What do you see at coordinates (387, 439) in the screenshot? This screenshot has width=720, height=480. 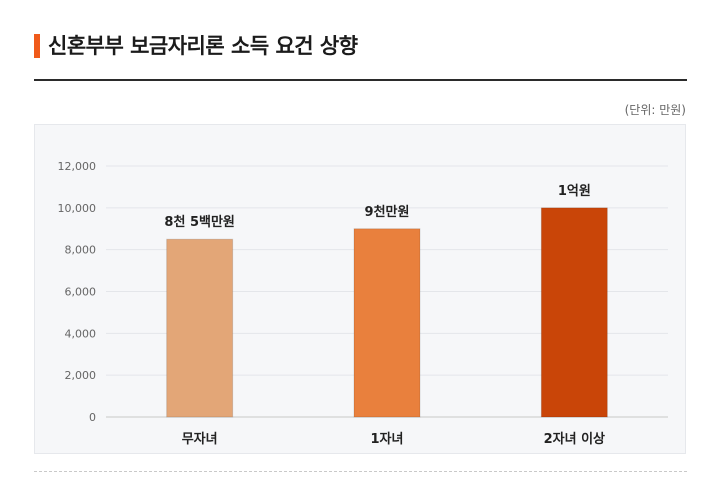 I see `x-category-label: 1자녀` at bounding box center [387, 439].